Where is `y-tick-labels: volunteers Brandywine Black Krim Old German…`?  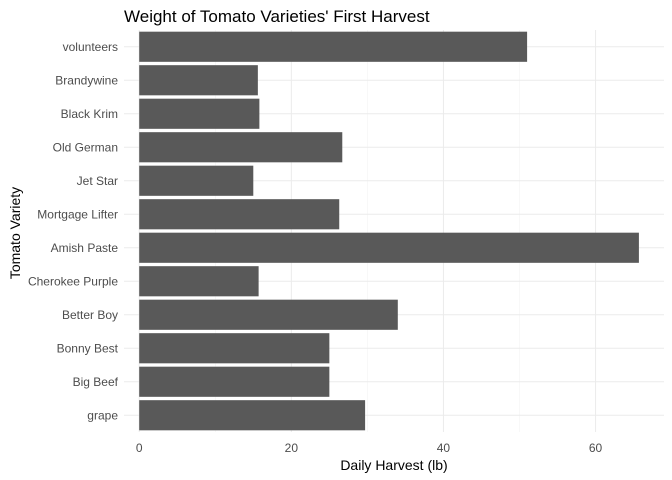 y-tick-labels: volunteers Brandywine Black Krim Old German… is located at coordinates (73, 231).